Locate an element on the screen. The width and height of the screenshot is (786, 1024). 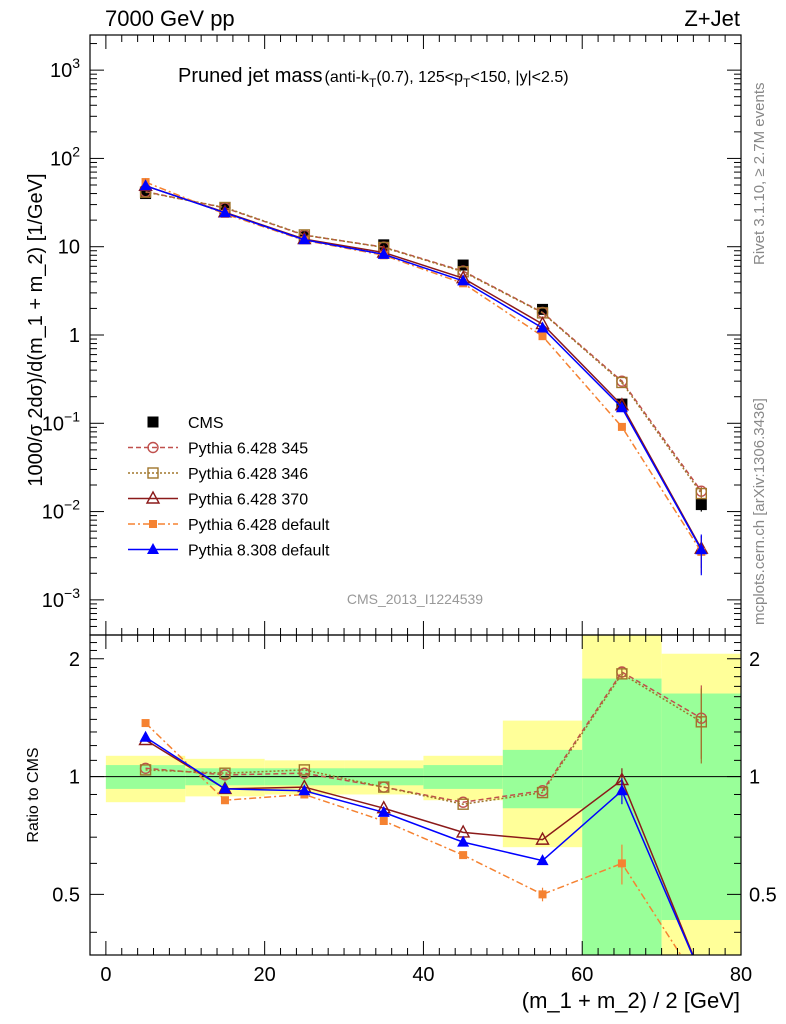
xtick-label-1: 20 is located at coordinates (265, 975).